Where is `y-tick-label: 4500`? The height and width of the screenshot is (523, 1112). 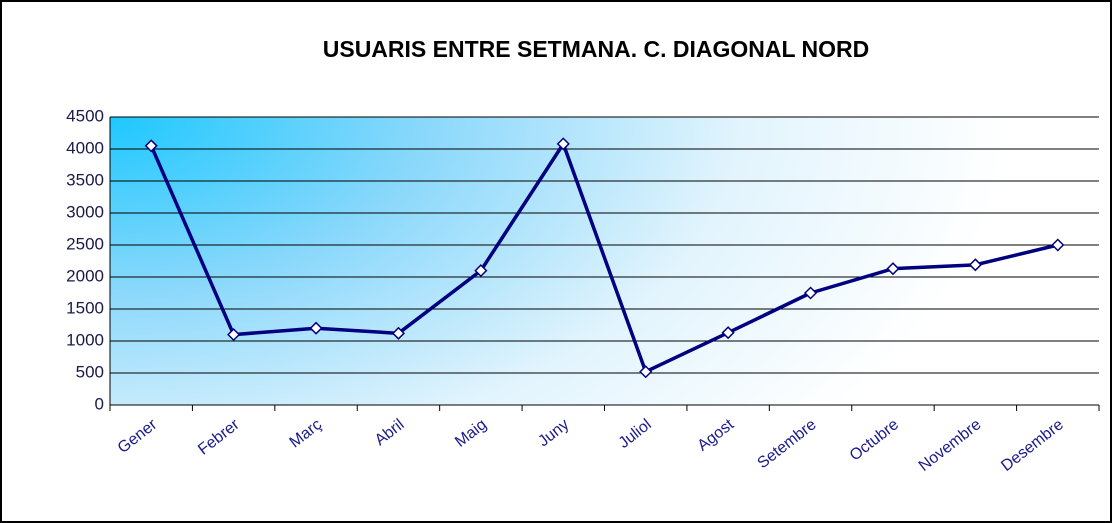 y-tick-label: 4500 is located at coordinates (85, 115).